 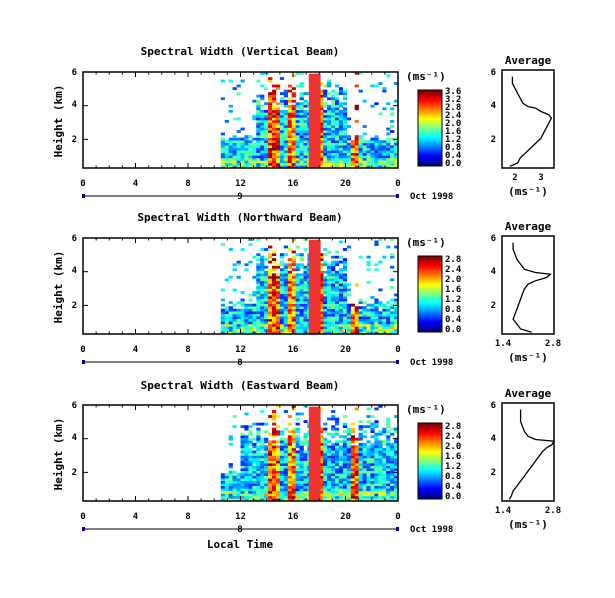 What do you see at coordinates (397, 362) in the screenshot?
I see `day-bar-end` at bounding box center [397, 362].